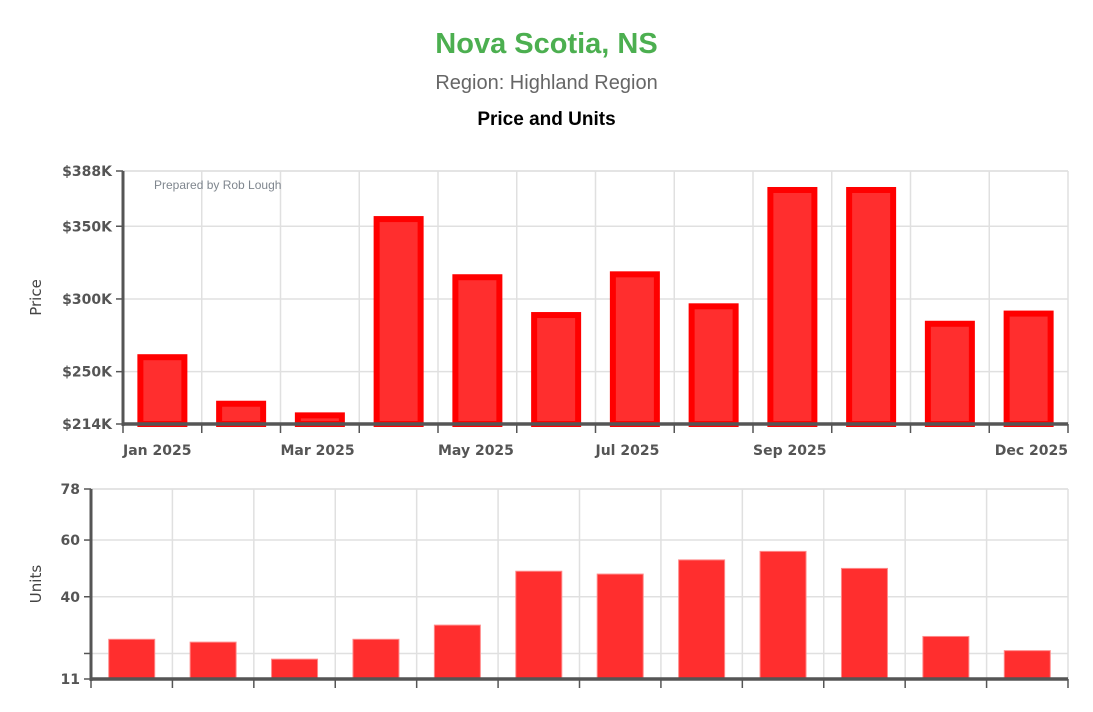 This screenshot has width=1093, height=712. Describe the element at coordinates (295, 669) in the screenshot. I see `bar-mar-2025: Mar 2025: 18` at that location.